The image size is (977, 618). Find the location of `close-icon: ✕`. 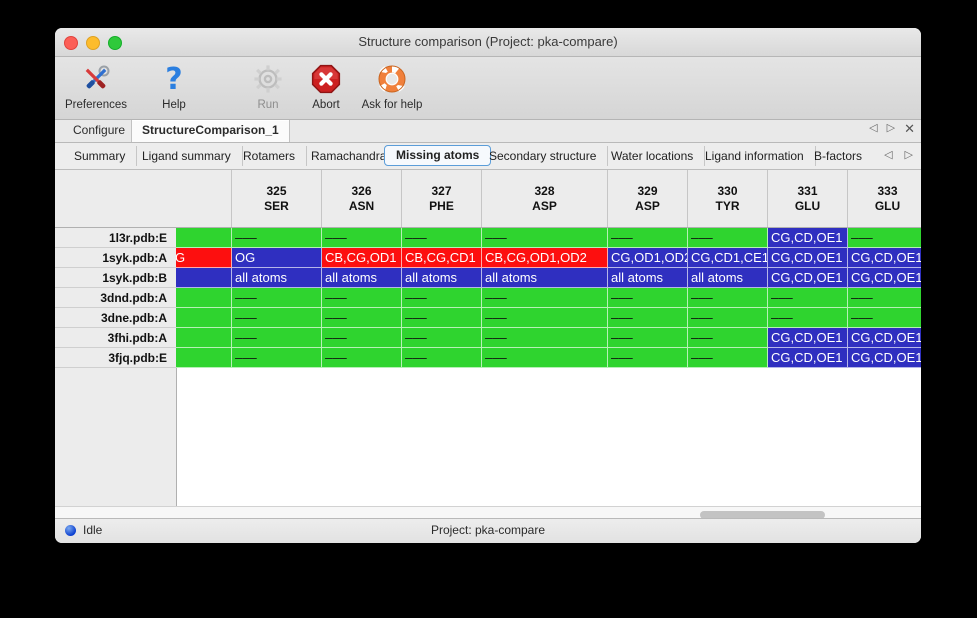

close-icon: ✕ is located at coordinates (909, 128).